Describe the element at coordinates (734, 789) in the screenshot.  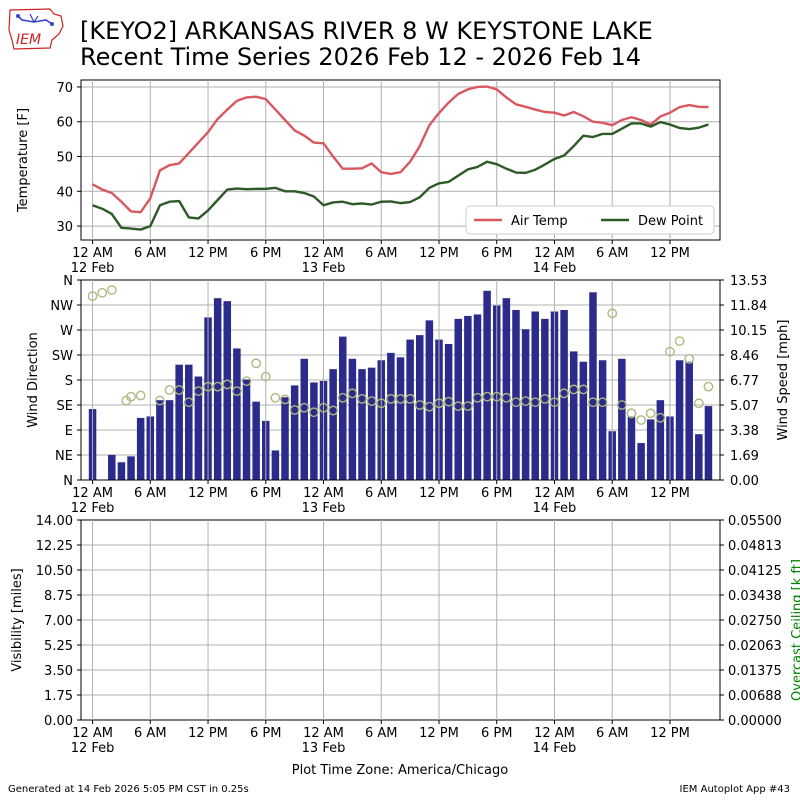
I see `app-label: IEM Autoplot App #43` at that location.